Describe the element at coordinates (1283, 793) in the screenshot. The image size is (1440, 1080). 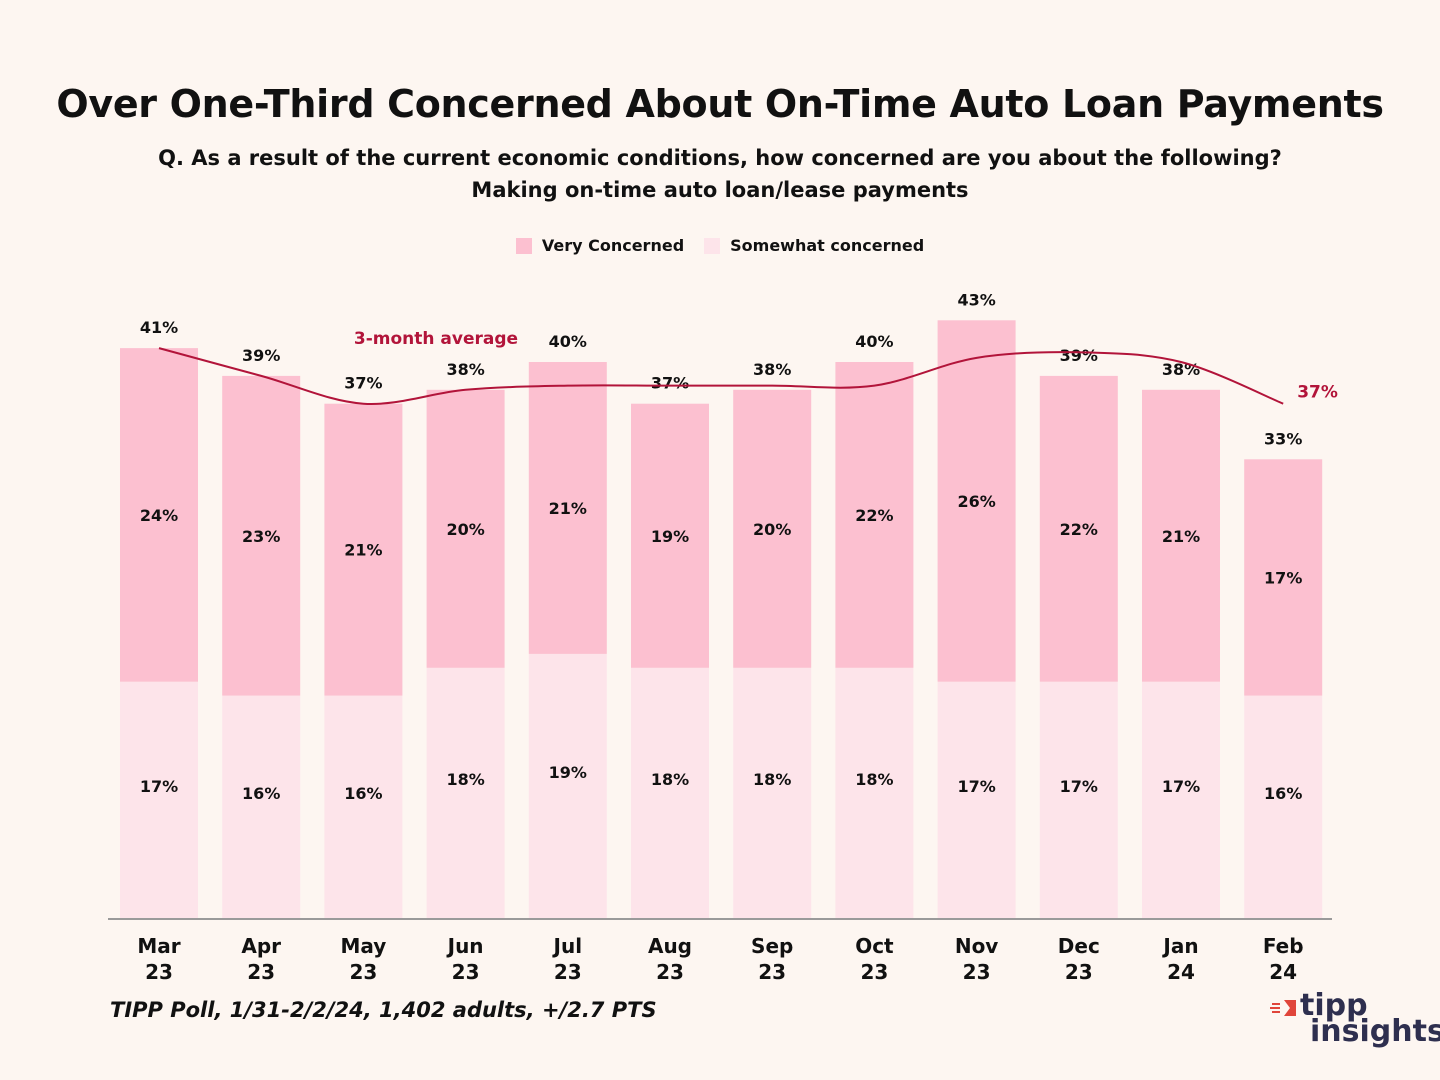
I see `label-somewhat-feb-24: 16%` at that location.